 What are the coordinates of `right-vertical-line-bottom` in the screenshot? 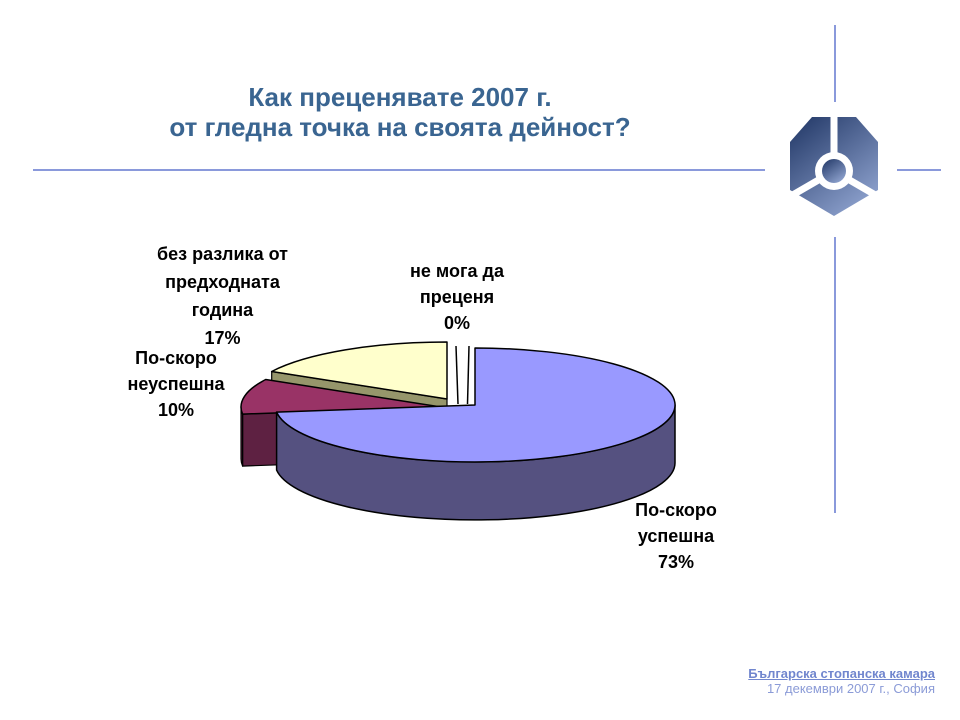 It's located at (835, 375).